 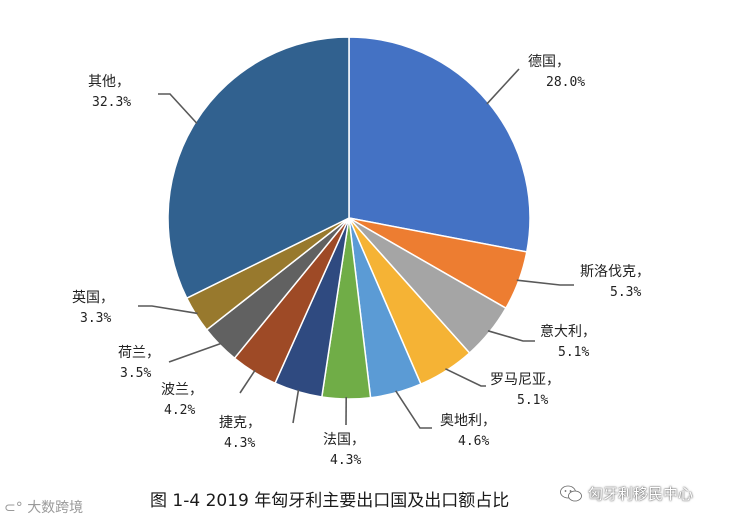 What do you see at coordinates (345, 460) in the screenshot?
I see `slice-pct-法国: 4.3%` at bounding box center [345, 460].